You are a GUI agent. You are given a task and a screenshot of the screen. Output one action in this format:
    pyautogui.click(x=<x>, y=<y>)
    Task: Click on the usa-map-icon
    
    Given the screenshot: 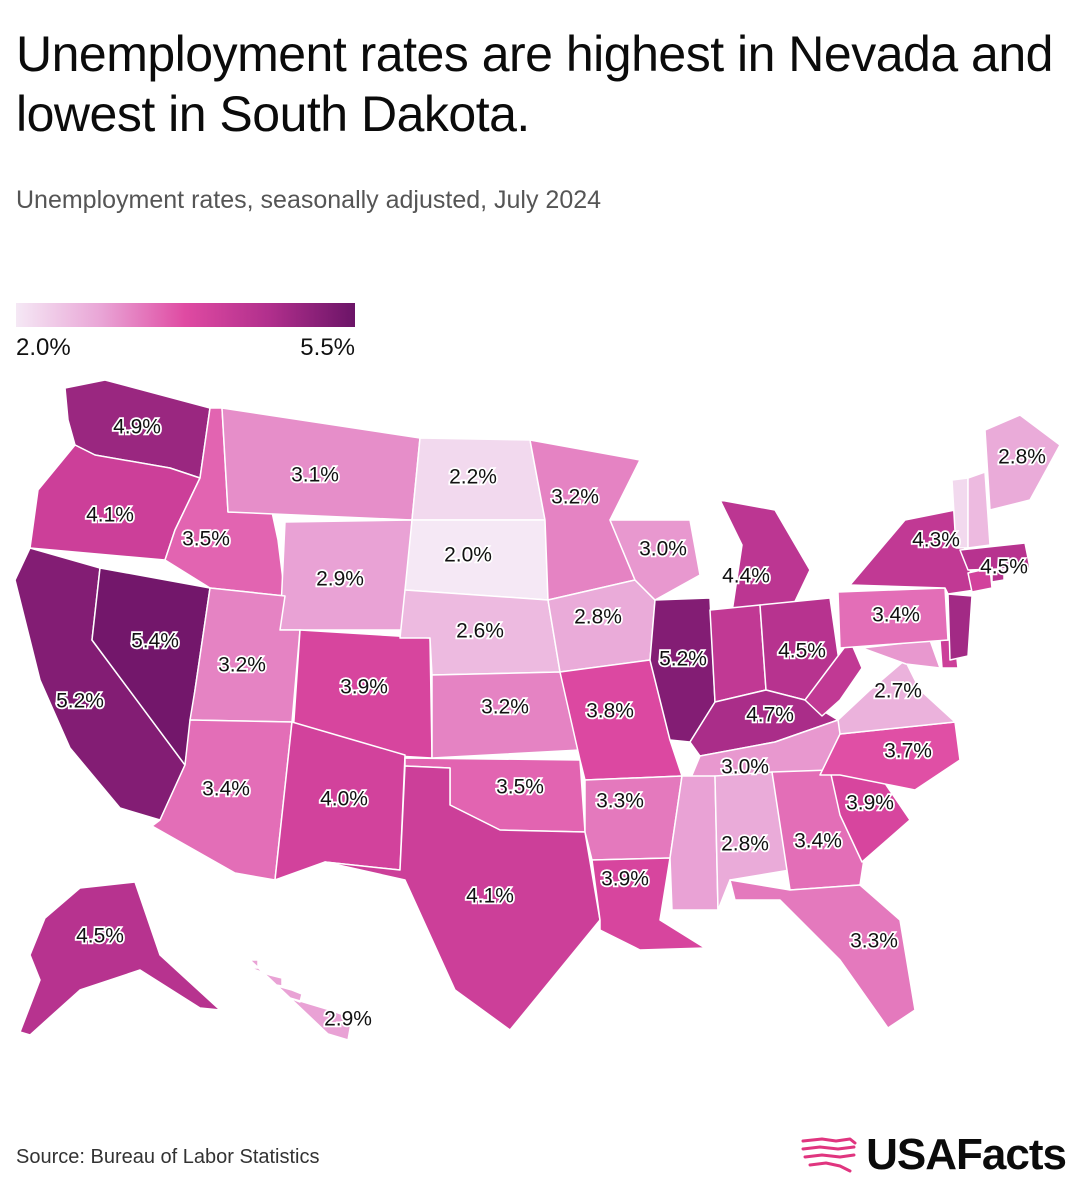 What is the action you would take?
    pyautogui.click(x=829, y=1155)
    